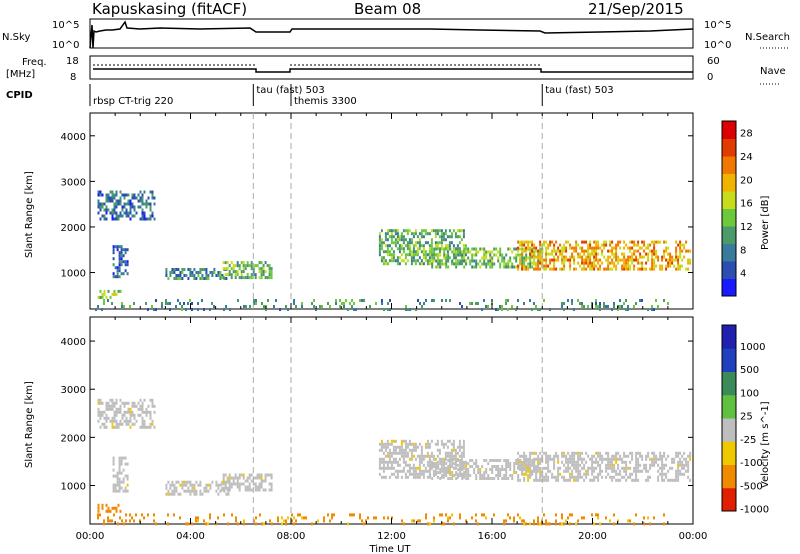  Describe the element at coordinates (20, 74) in the screenshot. I see `freq-unit-label: [MHz]` at that location.